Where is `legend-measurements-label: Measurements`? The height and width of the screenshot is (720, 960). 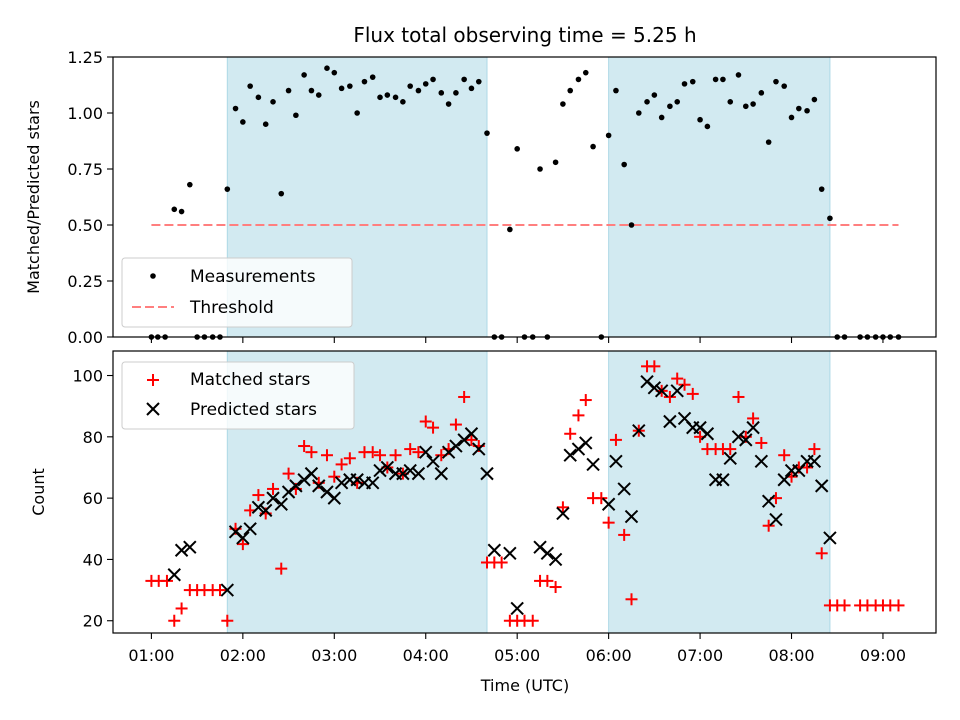
legend-measurements-label: Measurements is located at coordinates (253, 277).